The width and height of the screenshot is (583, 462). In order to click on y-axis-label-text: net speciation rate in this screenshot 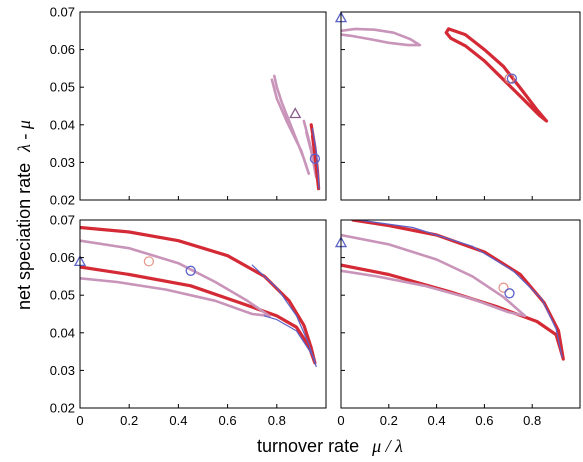, I will do `click(24, 236)`.